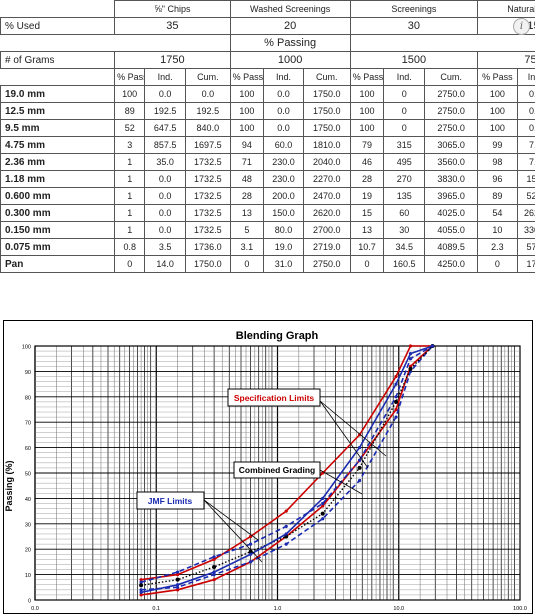  Describe the element at coordinates (208, 145) in the screenshot. I see `table-cell: 1697.5` at that location.